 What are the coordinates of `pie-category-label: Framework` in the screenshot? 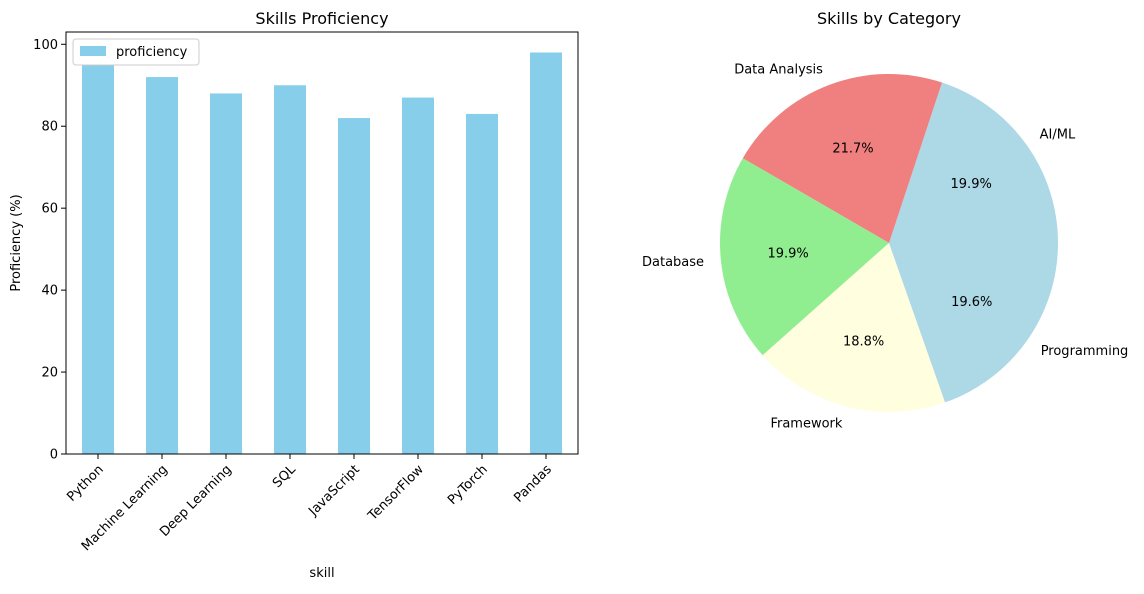 It's located at (806, 423).